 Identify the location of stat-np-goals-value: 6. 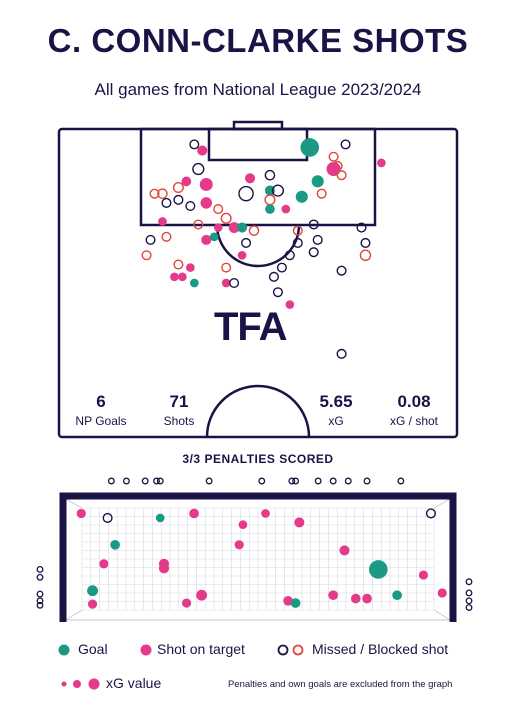
(101, 401).